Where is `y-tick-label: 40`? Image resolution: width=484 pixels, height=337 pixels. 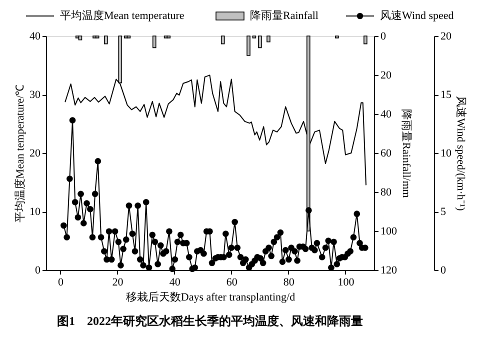 y-tick-label: 40 is located at coordinates (35, 36).